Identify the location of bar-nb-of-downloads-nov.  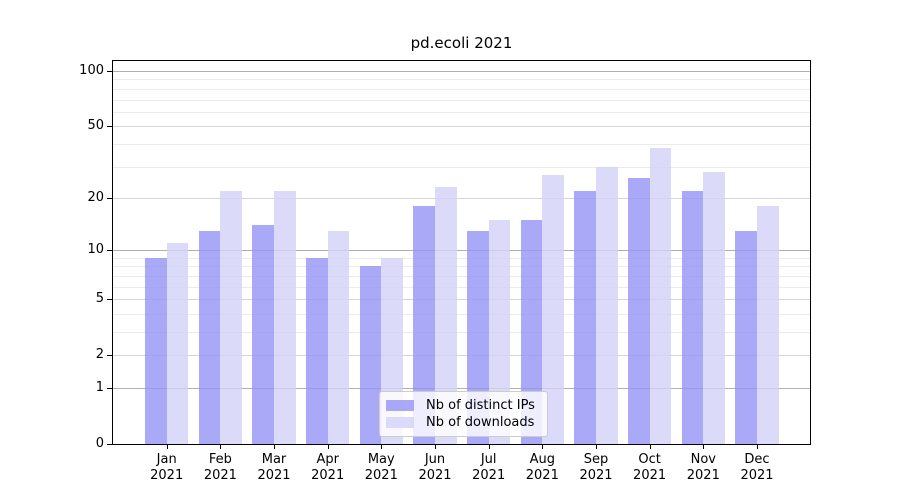
(714, 307).